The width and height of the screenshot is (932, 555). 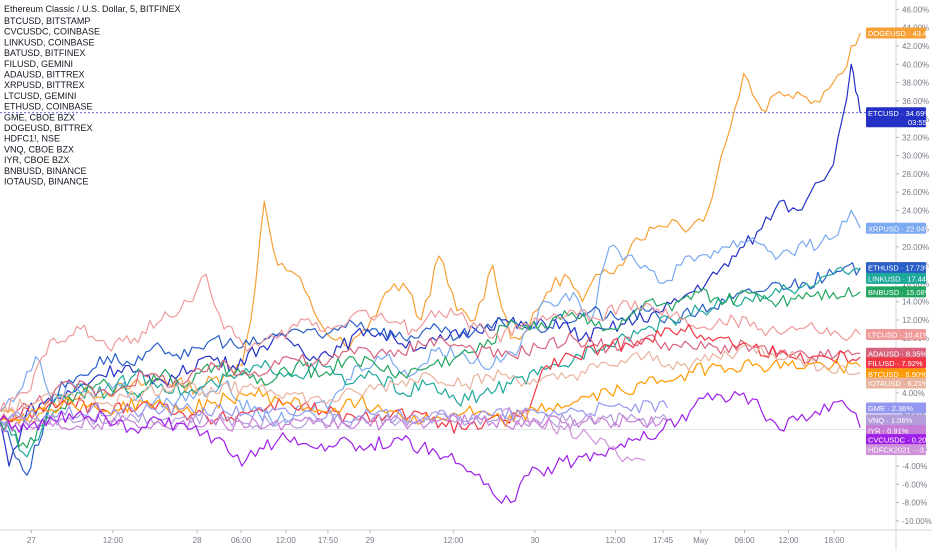 I want to click on y-tick-label: 42.00%, so click(x=915, y=46).